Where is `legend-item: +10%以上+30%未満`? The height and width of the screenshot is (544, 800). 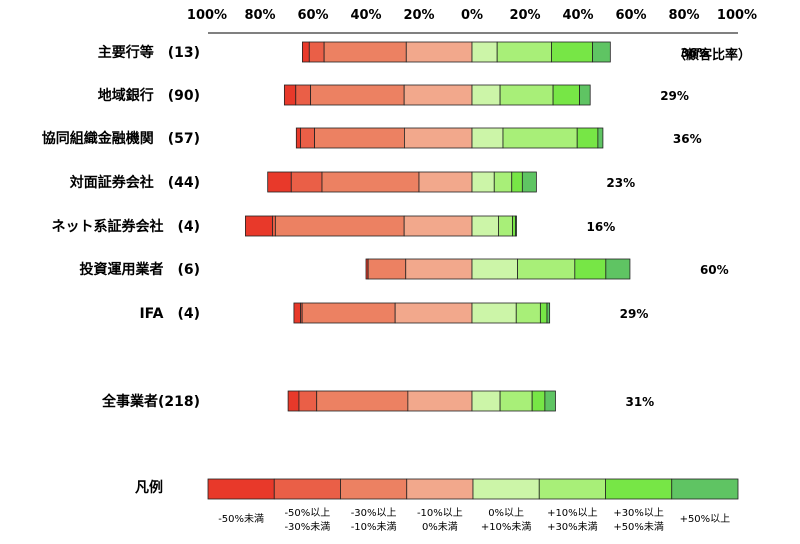 legend-item: +10%以上+30%未満 is located at coordinates (572, 505).